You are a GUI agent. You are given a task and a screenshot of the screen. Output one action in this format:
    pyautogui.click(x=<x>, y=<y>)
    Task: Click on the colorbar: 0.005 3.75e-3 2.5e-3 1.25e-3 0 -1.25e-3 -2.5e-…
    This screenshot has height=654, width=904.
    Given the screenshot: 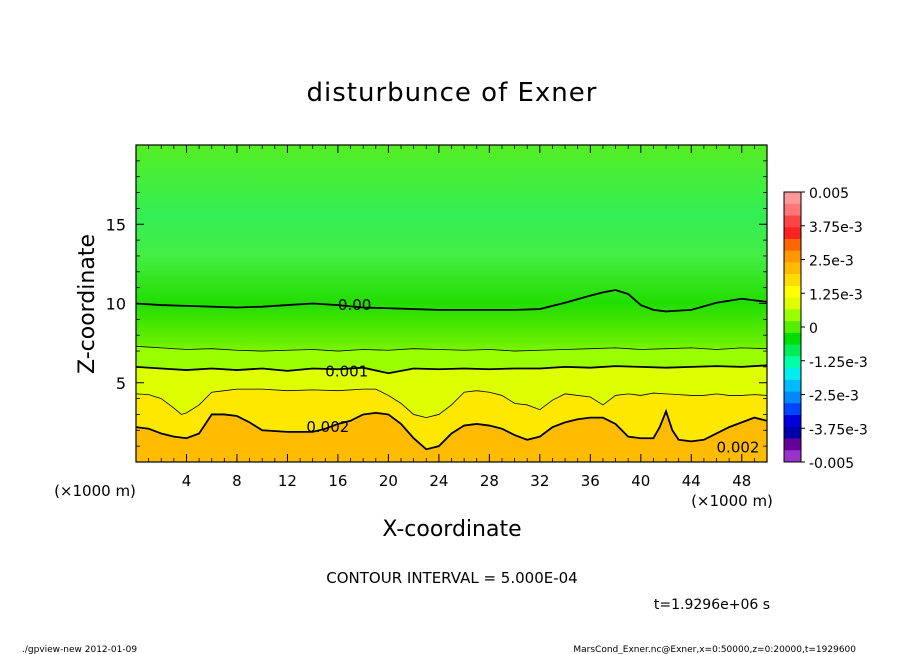 What is the action you would take?
    pyautogui.click(x=825, y=329)
    